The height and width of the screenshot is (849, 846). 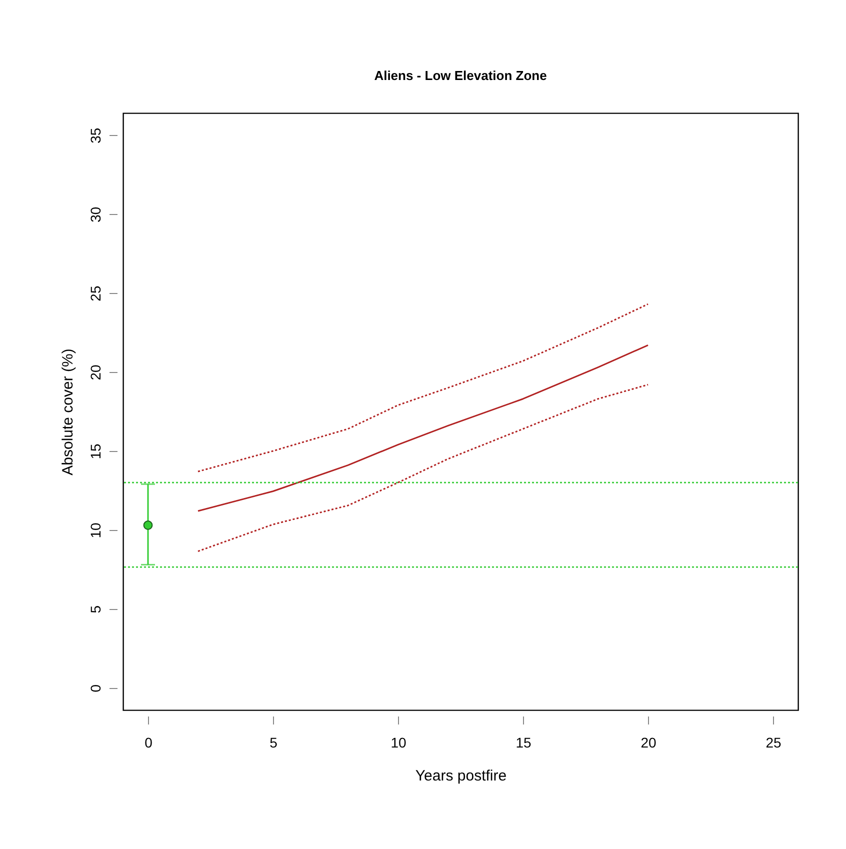 What do you see at coordinates (460, 75) in the screenshot?
I see `chart-title: Aliens - Low Elevation Zone` at bounding box center [460, 75].